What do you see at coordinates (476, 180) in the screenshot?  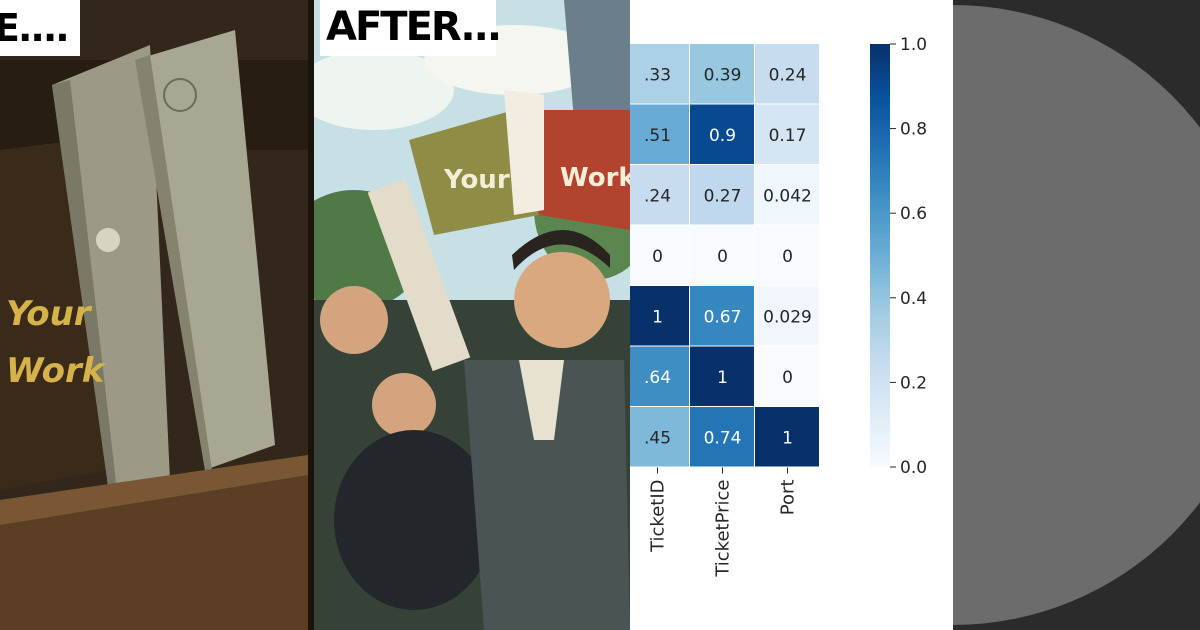 I see `book-title-left: Your` at bounding box center [476, 180].